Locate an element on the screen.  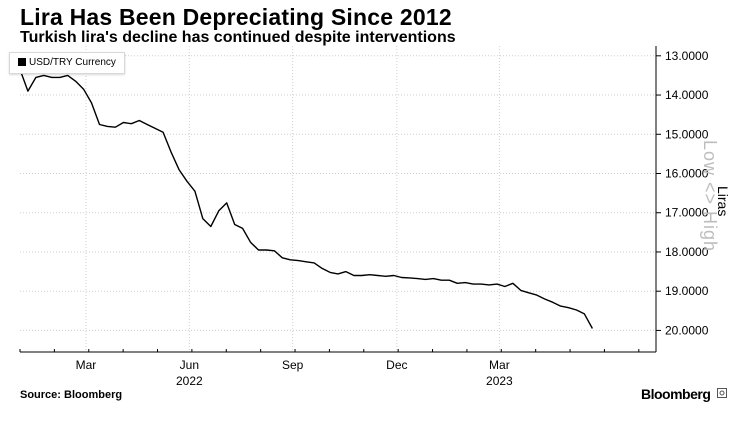
y-tick-label-0: 13.0000 is located at coordinates (687, 56).